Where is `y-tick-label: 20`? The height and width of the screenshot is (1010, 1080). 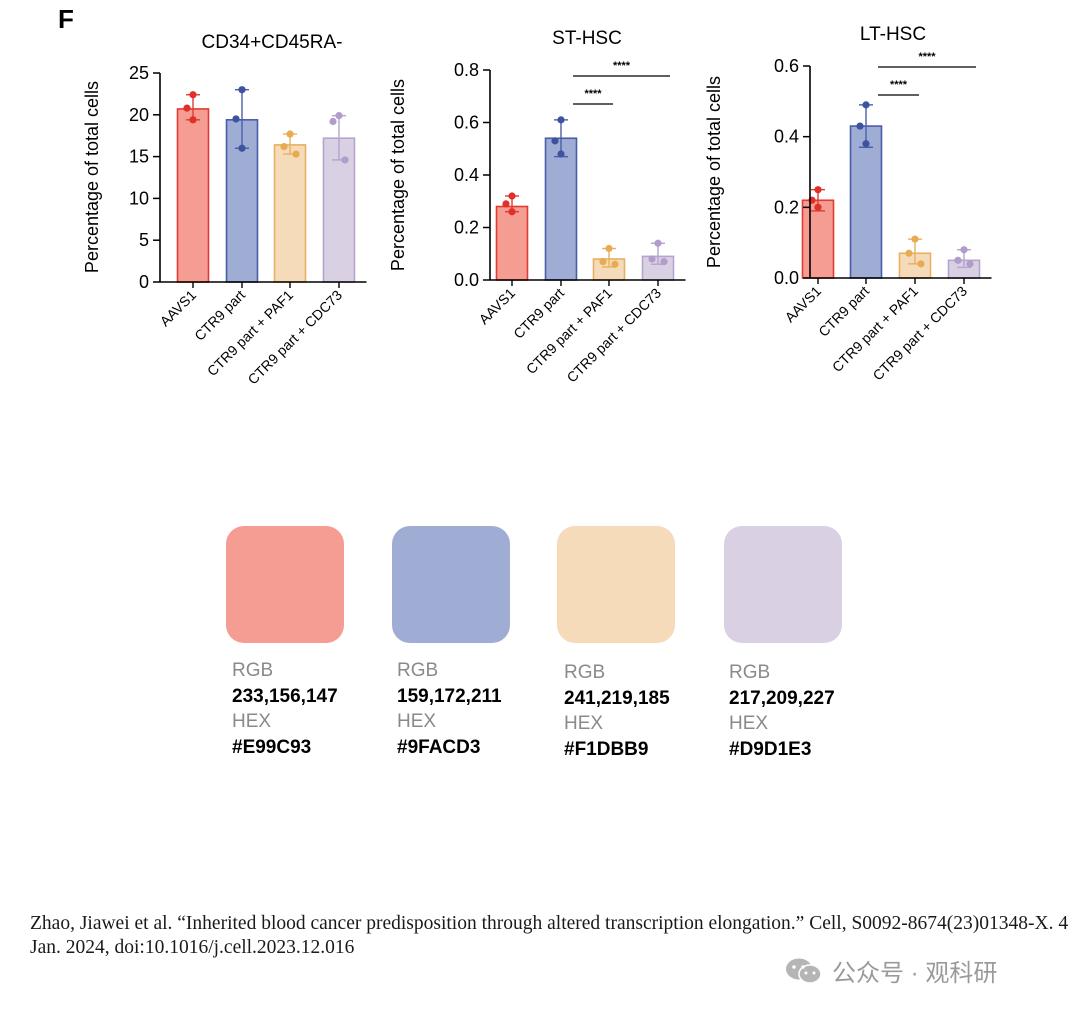
y-tick-label: 20 is located at coordinates (139, 115).